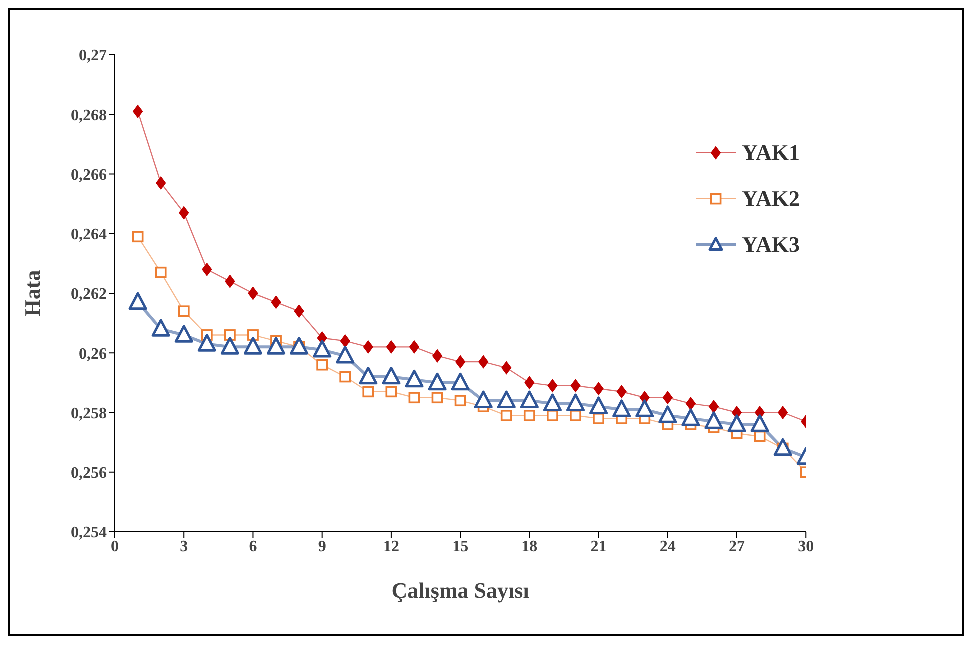 The height and width of the screenshot is (645, 974). I want to click on x-tick-label: 30, so click(806, 547).